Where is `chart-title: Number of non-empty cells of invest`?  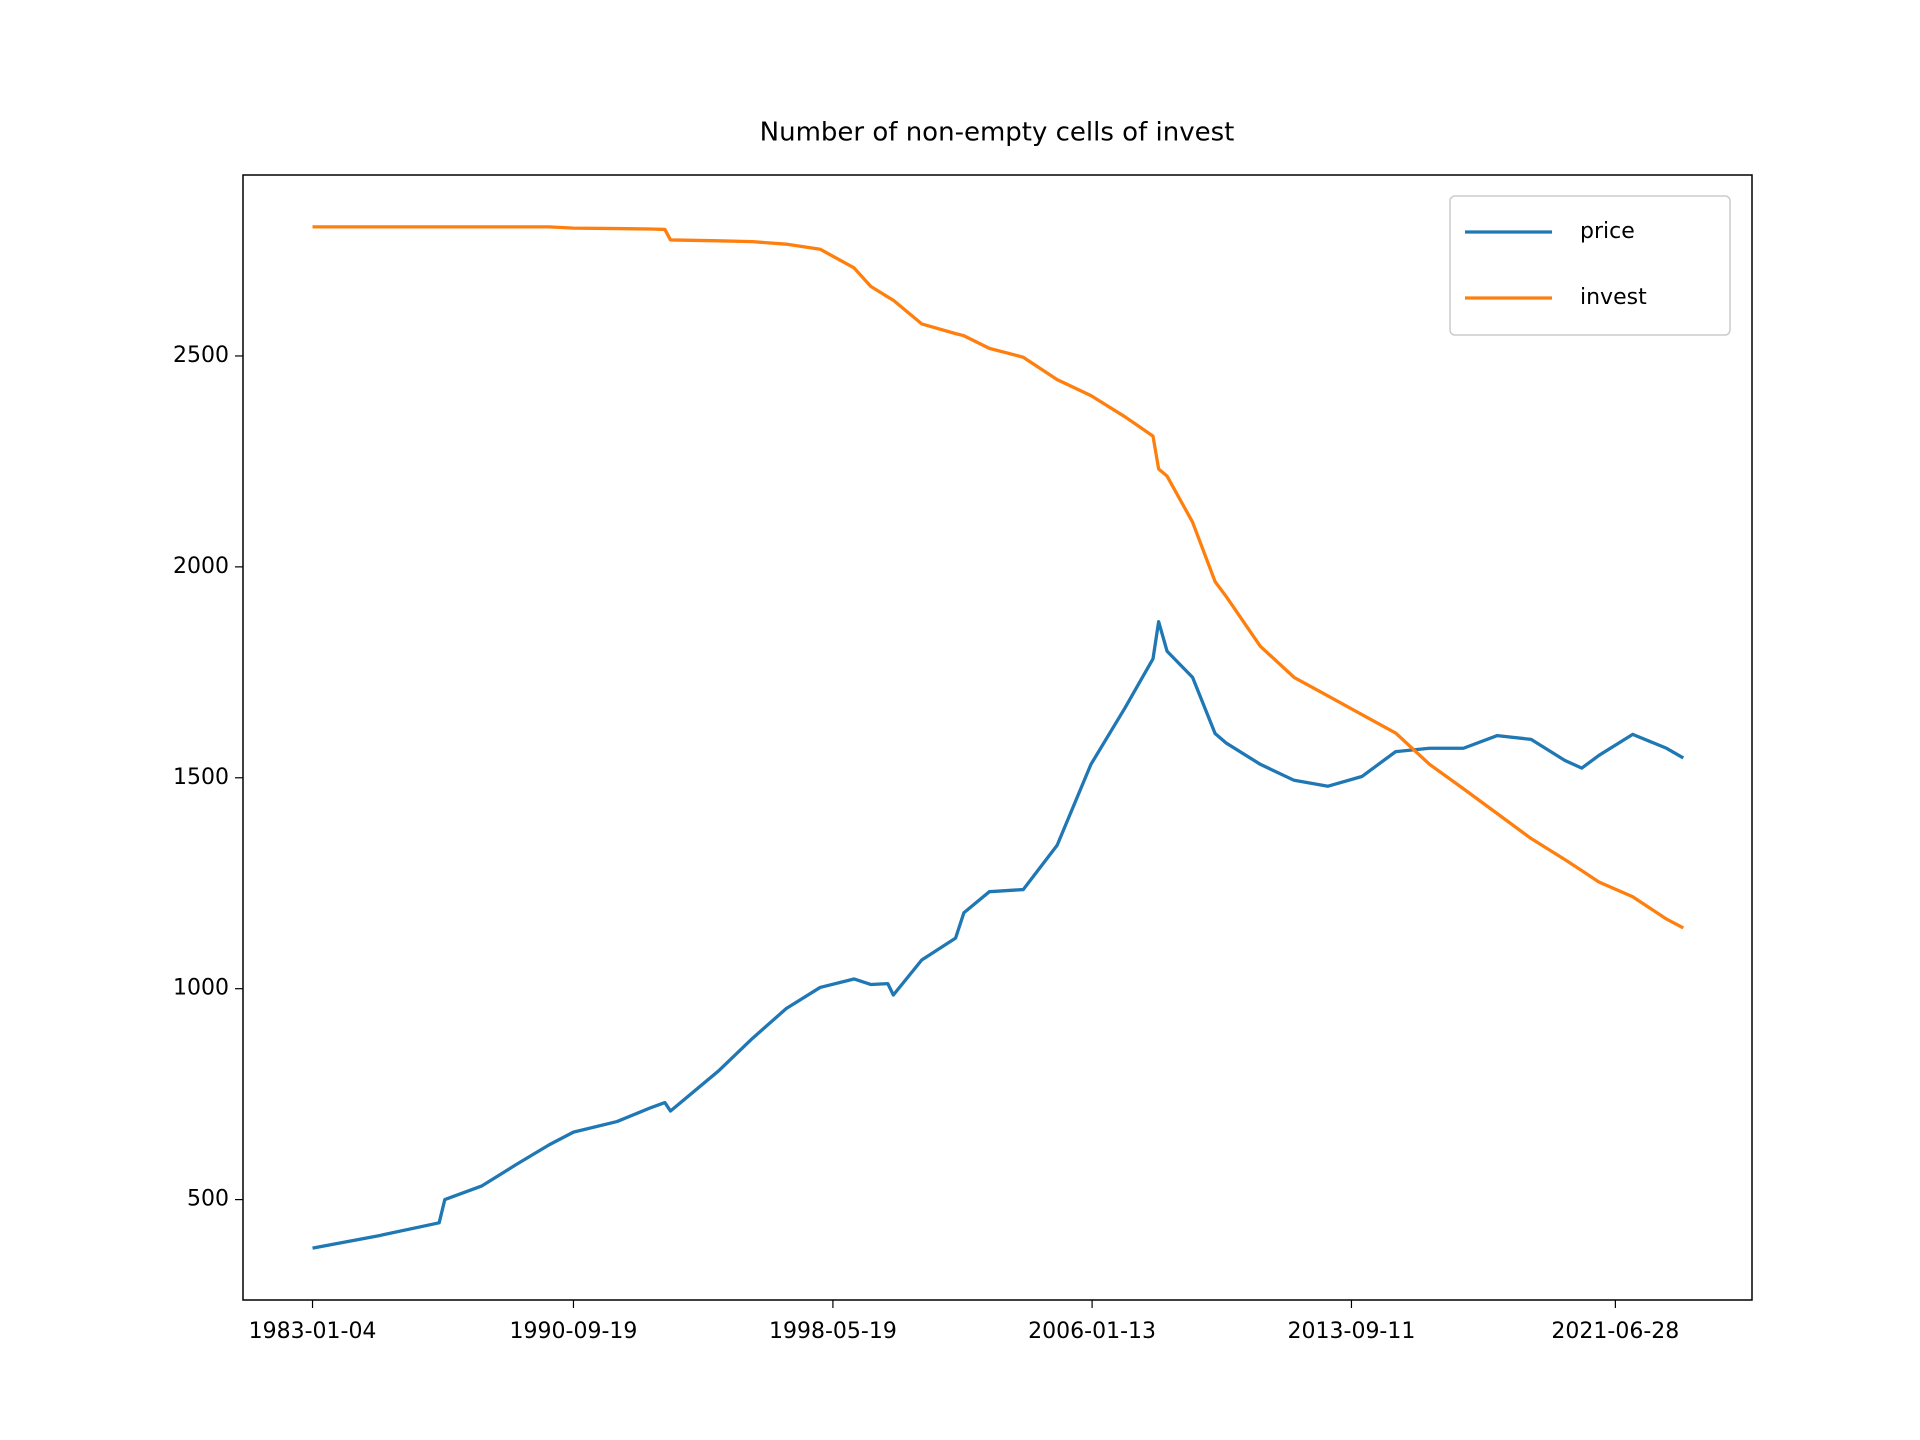
chart-title: Number of non-empty cells of invest is located at coordinates (997, 133).